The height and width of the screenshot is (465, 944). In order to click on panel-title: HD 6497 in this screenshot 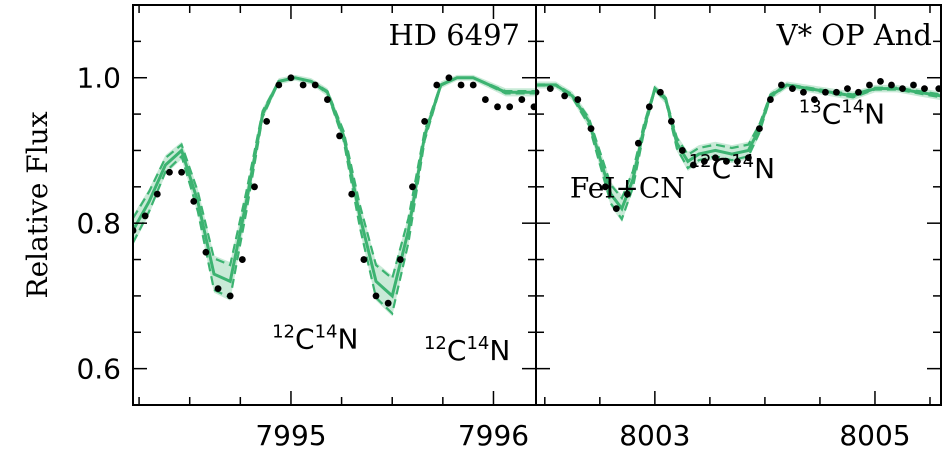, I will do `click(454, 35)`.